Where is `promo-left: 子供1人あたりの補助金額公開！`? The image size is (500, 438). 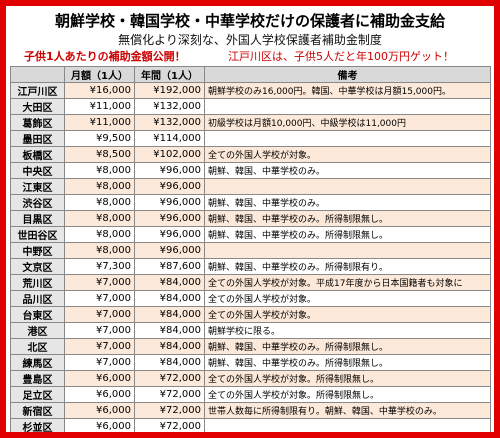 promo-left: 子供1人あたりの補助金額公開！ is located at coordinates (105, 56).